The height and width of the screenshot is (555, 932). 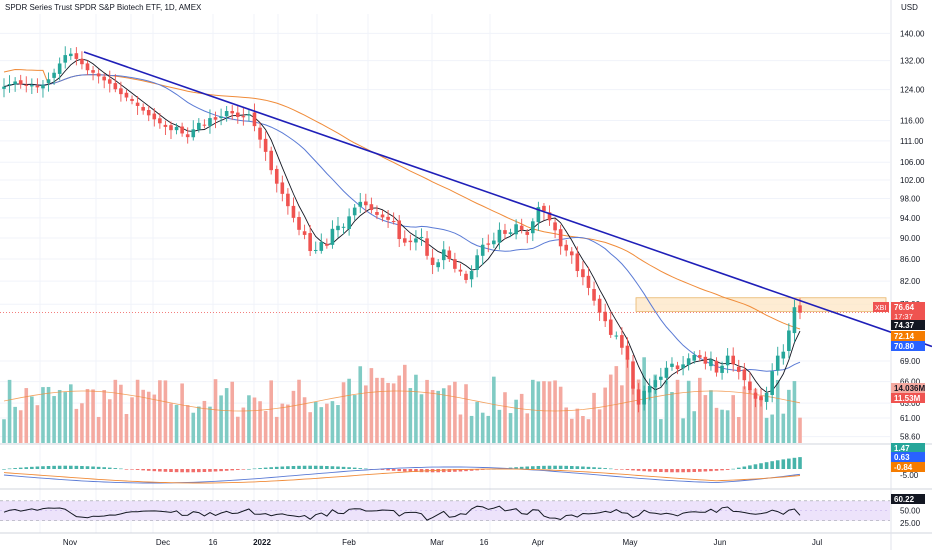 What do you see at coordinates (538, 542) in the screenshot?
I see `time-label: Apr` at bounding box center [538, 542].